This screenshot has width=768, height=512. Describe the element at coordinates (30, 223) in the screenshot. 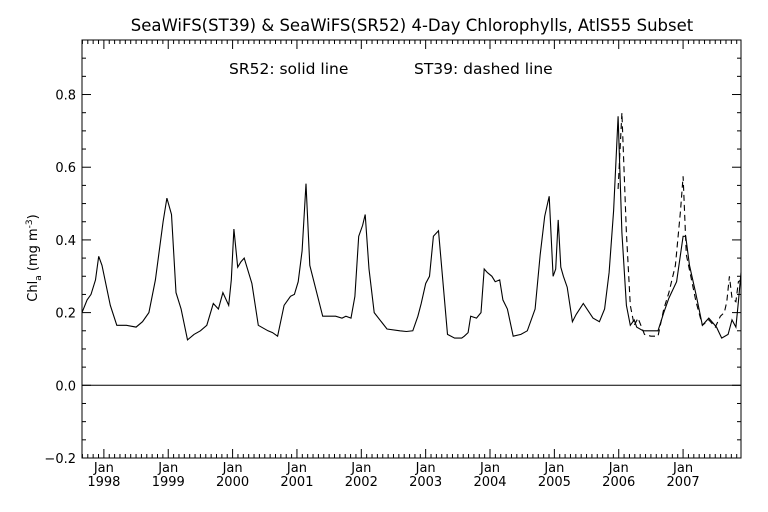

I see `y-axis-label-superscript: -3` at that location.